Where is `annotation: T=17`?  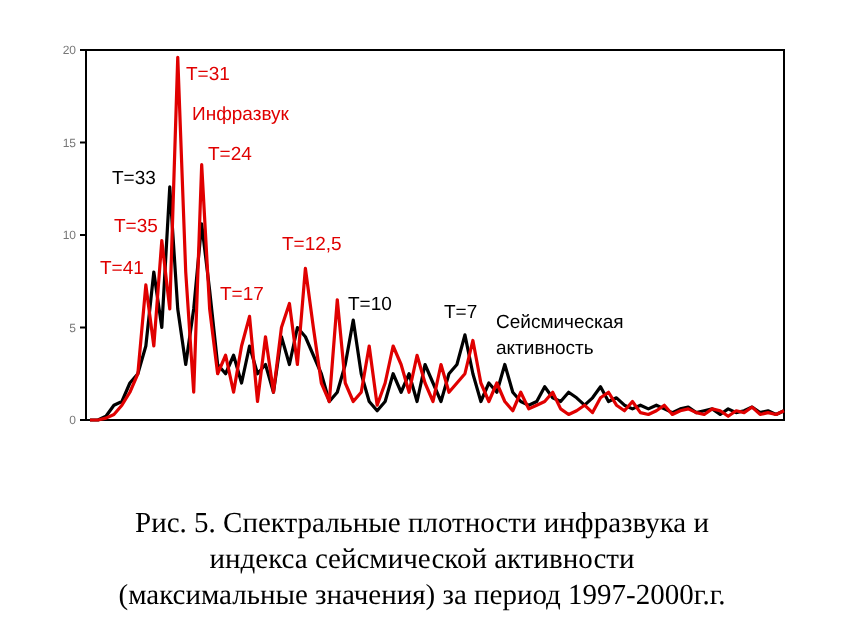
annotation: T=17 is located at coordinates (242, 295).